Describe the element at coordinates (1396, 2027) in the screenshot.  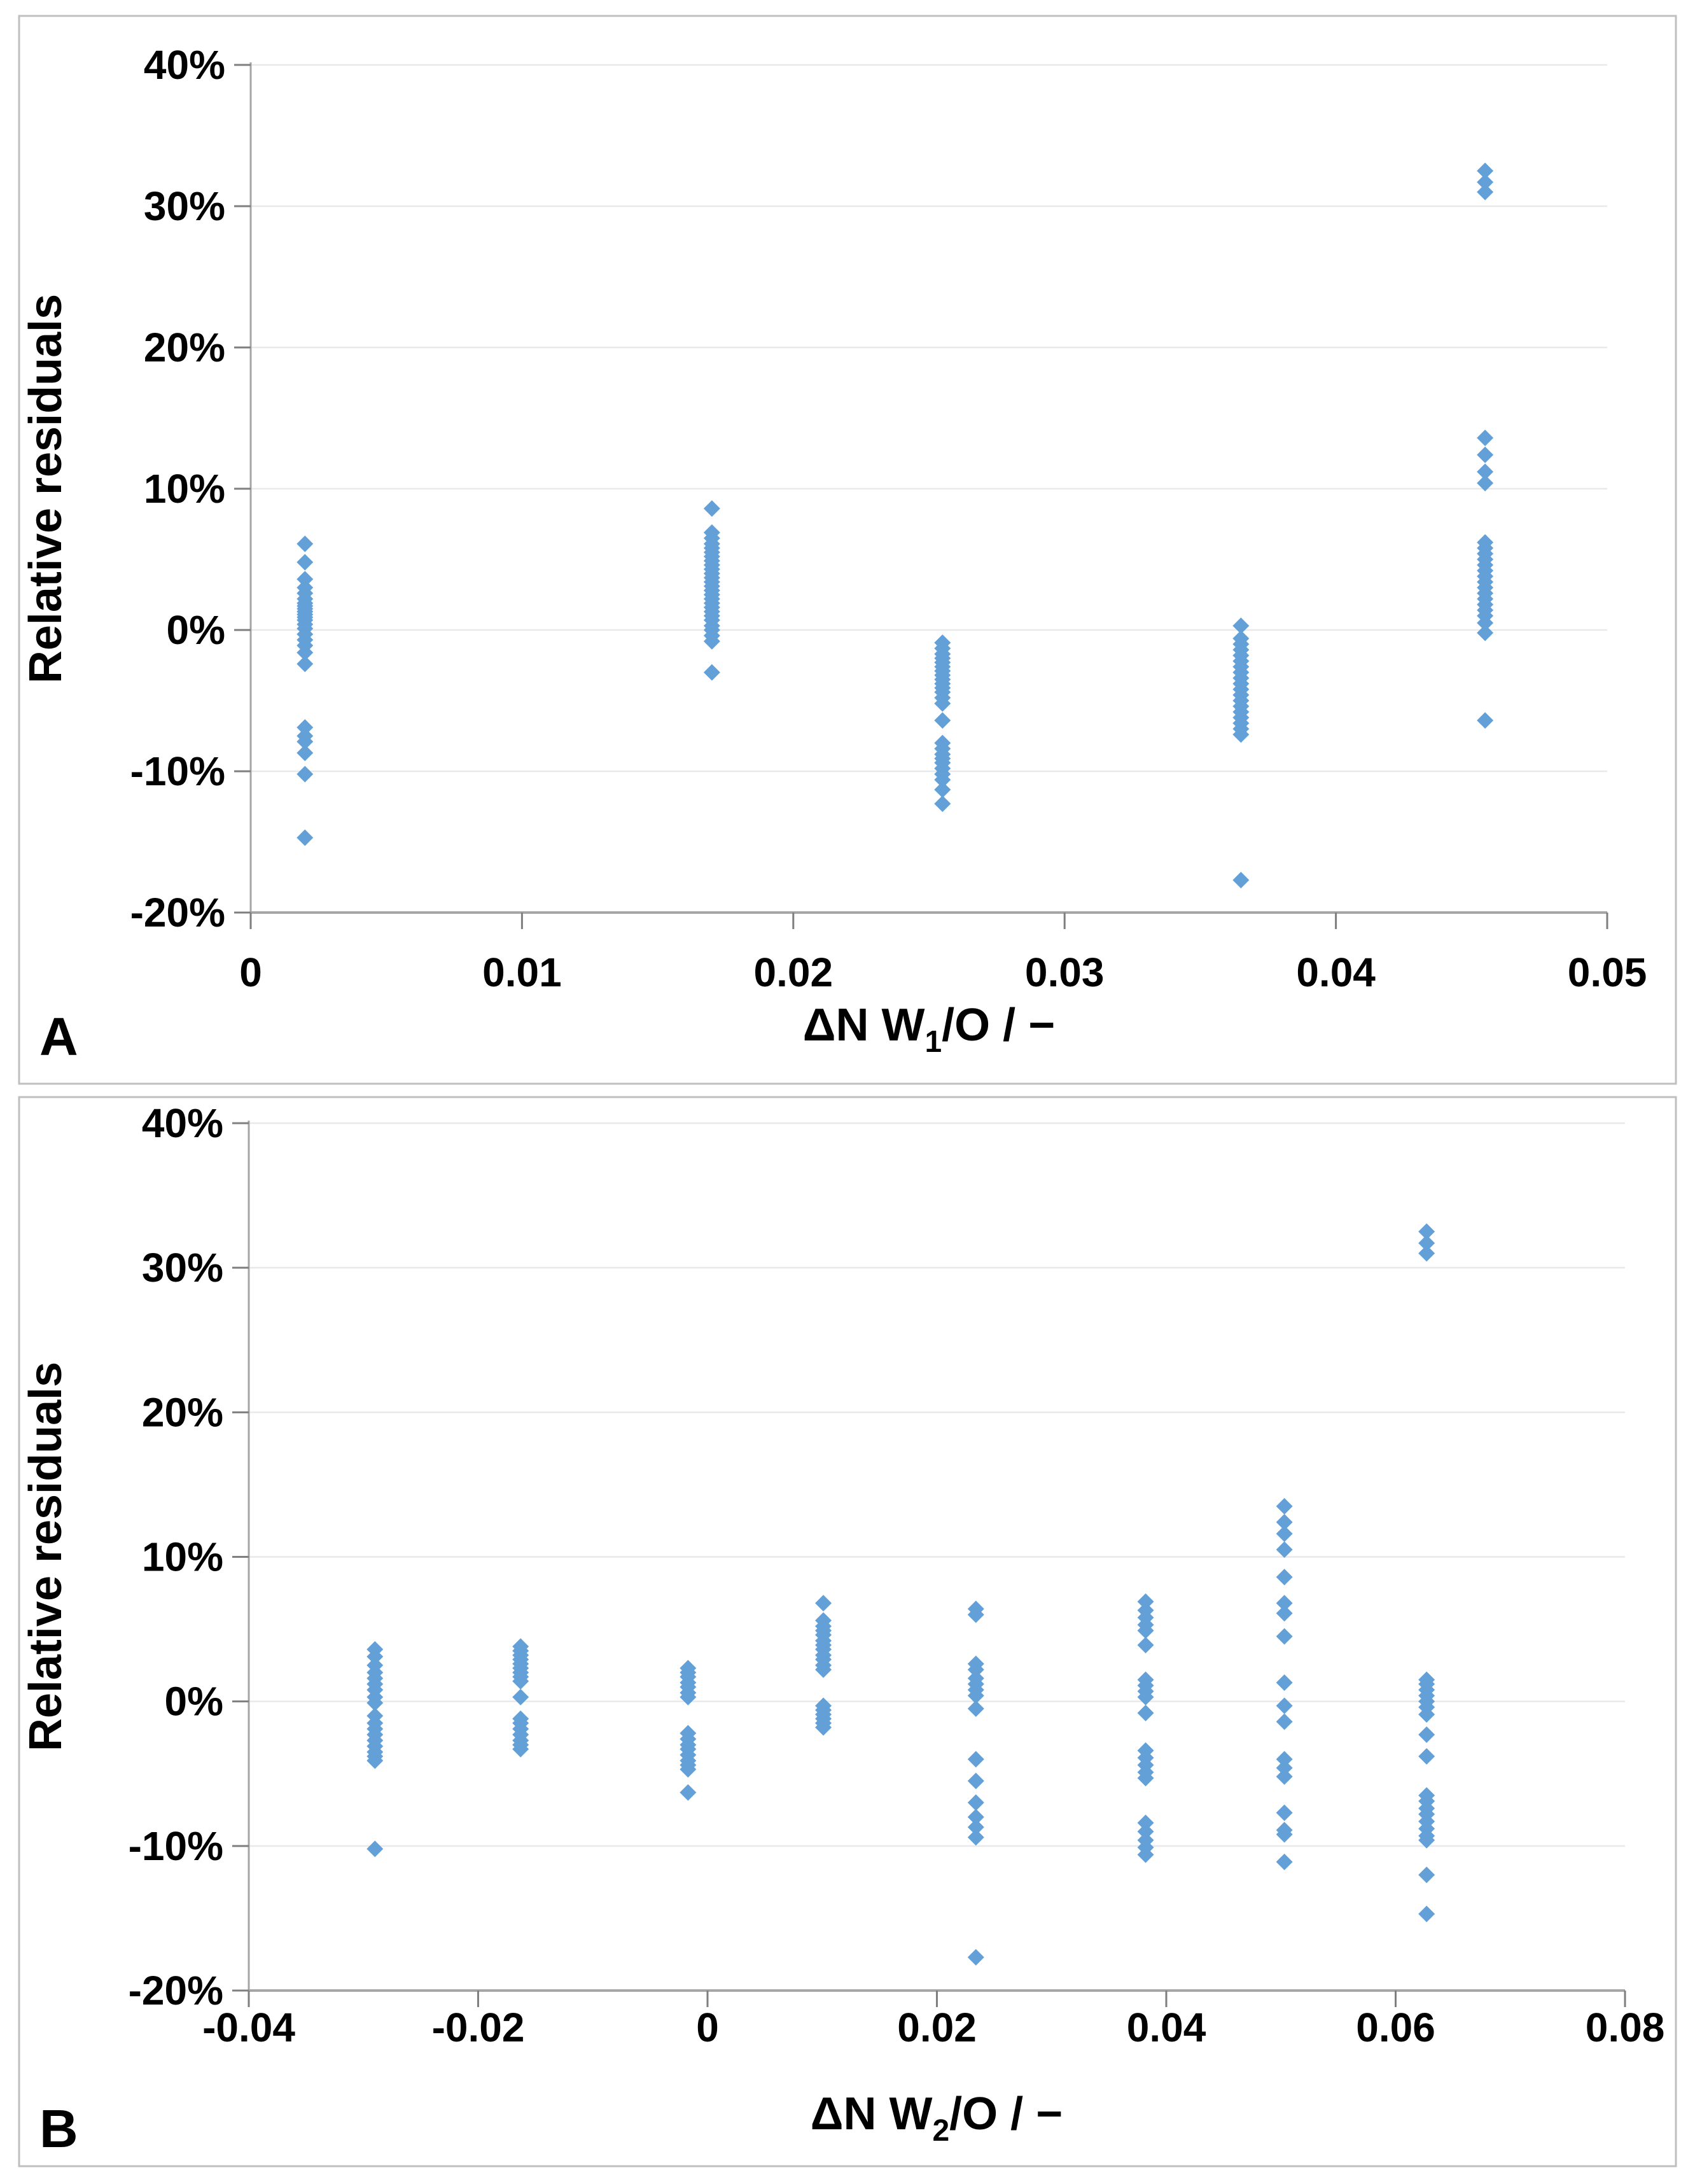
I see `x-tick-label: 0.06` at that location.